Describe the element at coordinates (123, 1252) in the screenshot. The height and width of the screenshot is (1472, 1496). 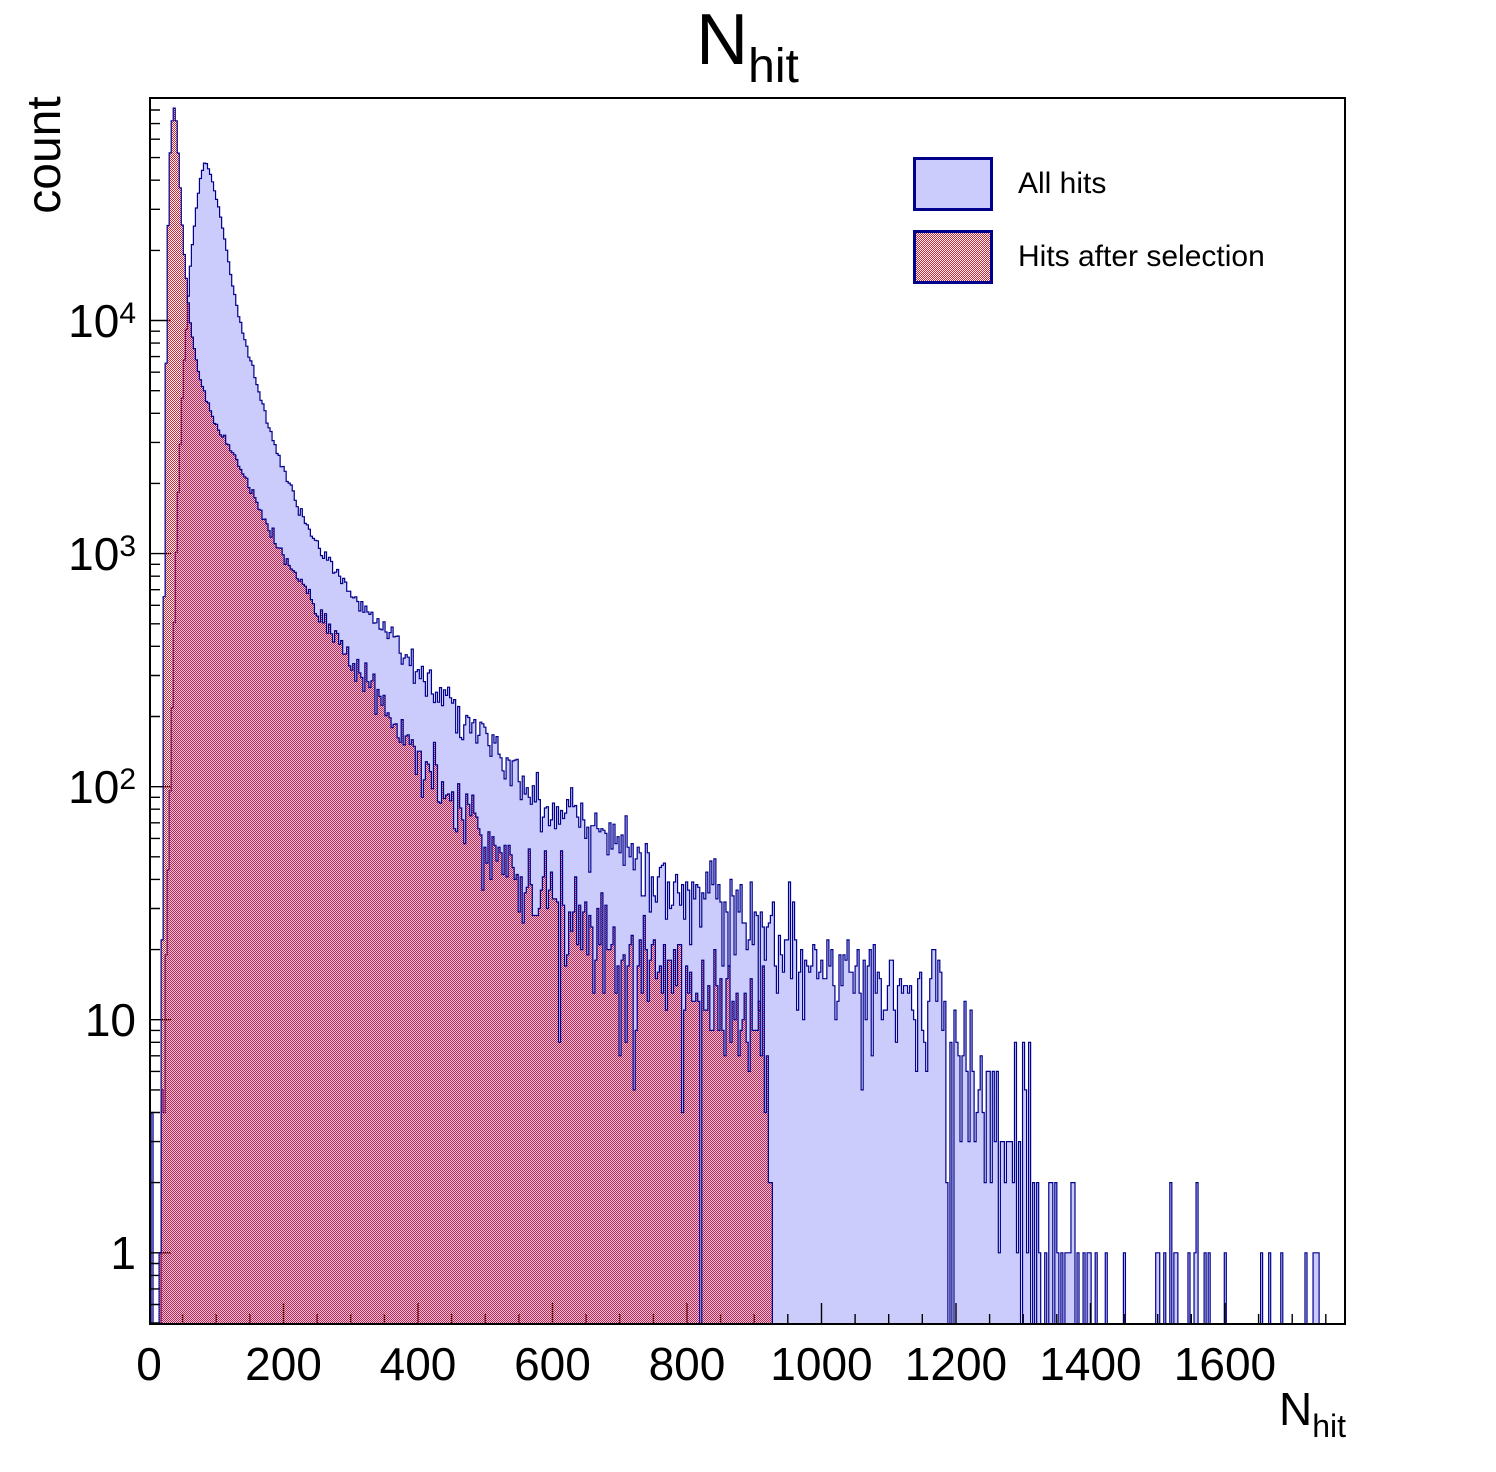
I see `y-tick-label-1: 1` at that location.